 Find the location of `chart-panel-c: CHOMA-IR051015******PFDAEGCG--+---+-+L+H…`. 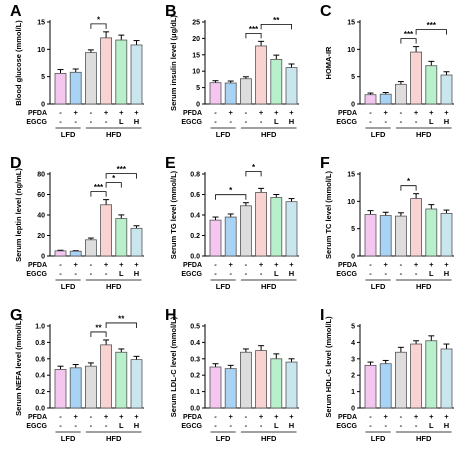

chart-panel-c: CHOMA-IR051015******PFDAEGCG--+---+-+L+H… is located at coordinates (387, 71).